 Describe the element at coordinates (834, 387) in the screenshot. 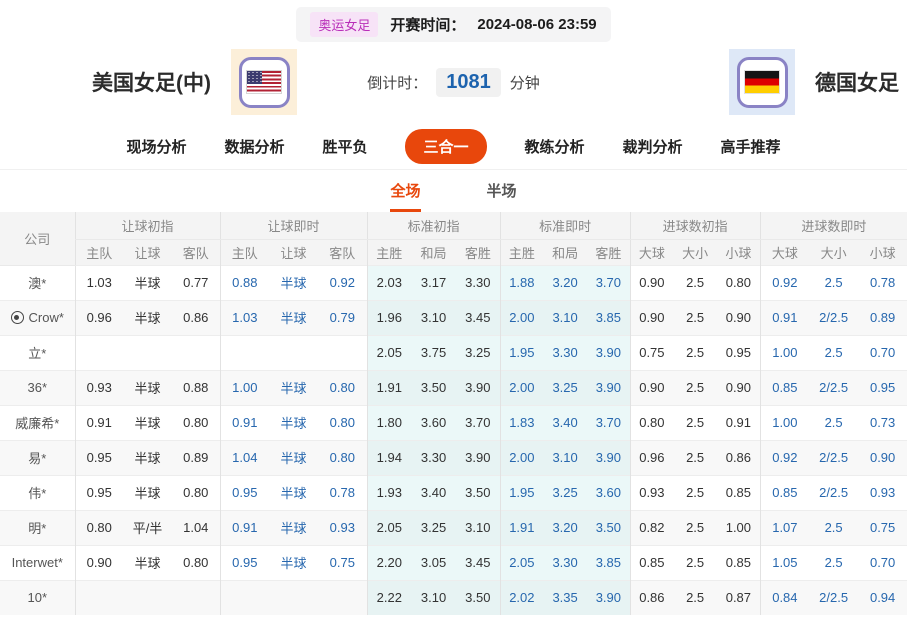

I see `odds-cell-3-16: 2/2.5` at that location.